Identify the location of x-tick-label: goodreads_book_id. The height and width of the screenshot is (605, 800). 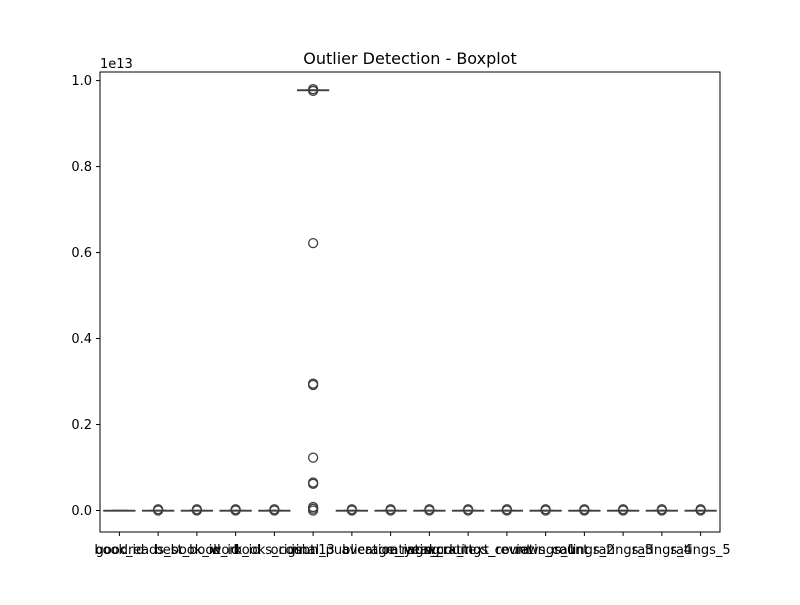
(158, 550).